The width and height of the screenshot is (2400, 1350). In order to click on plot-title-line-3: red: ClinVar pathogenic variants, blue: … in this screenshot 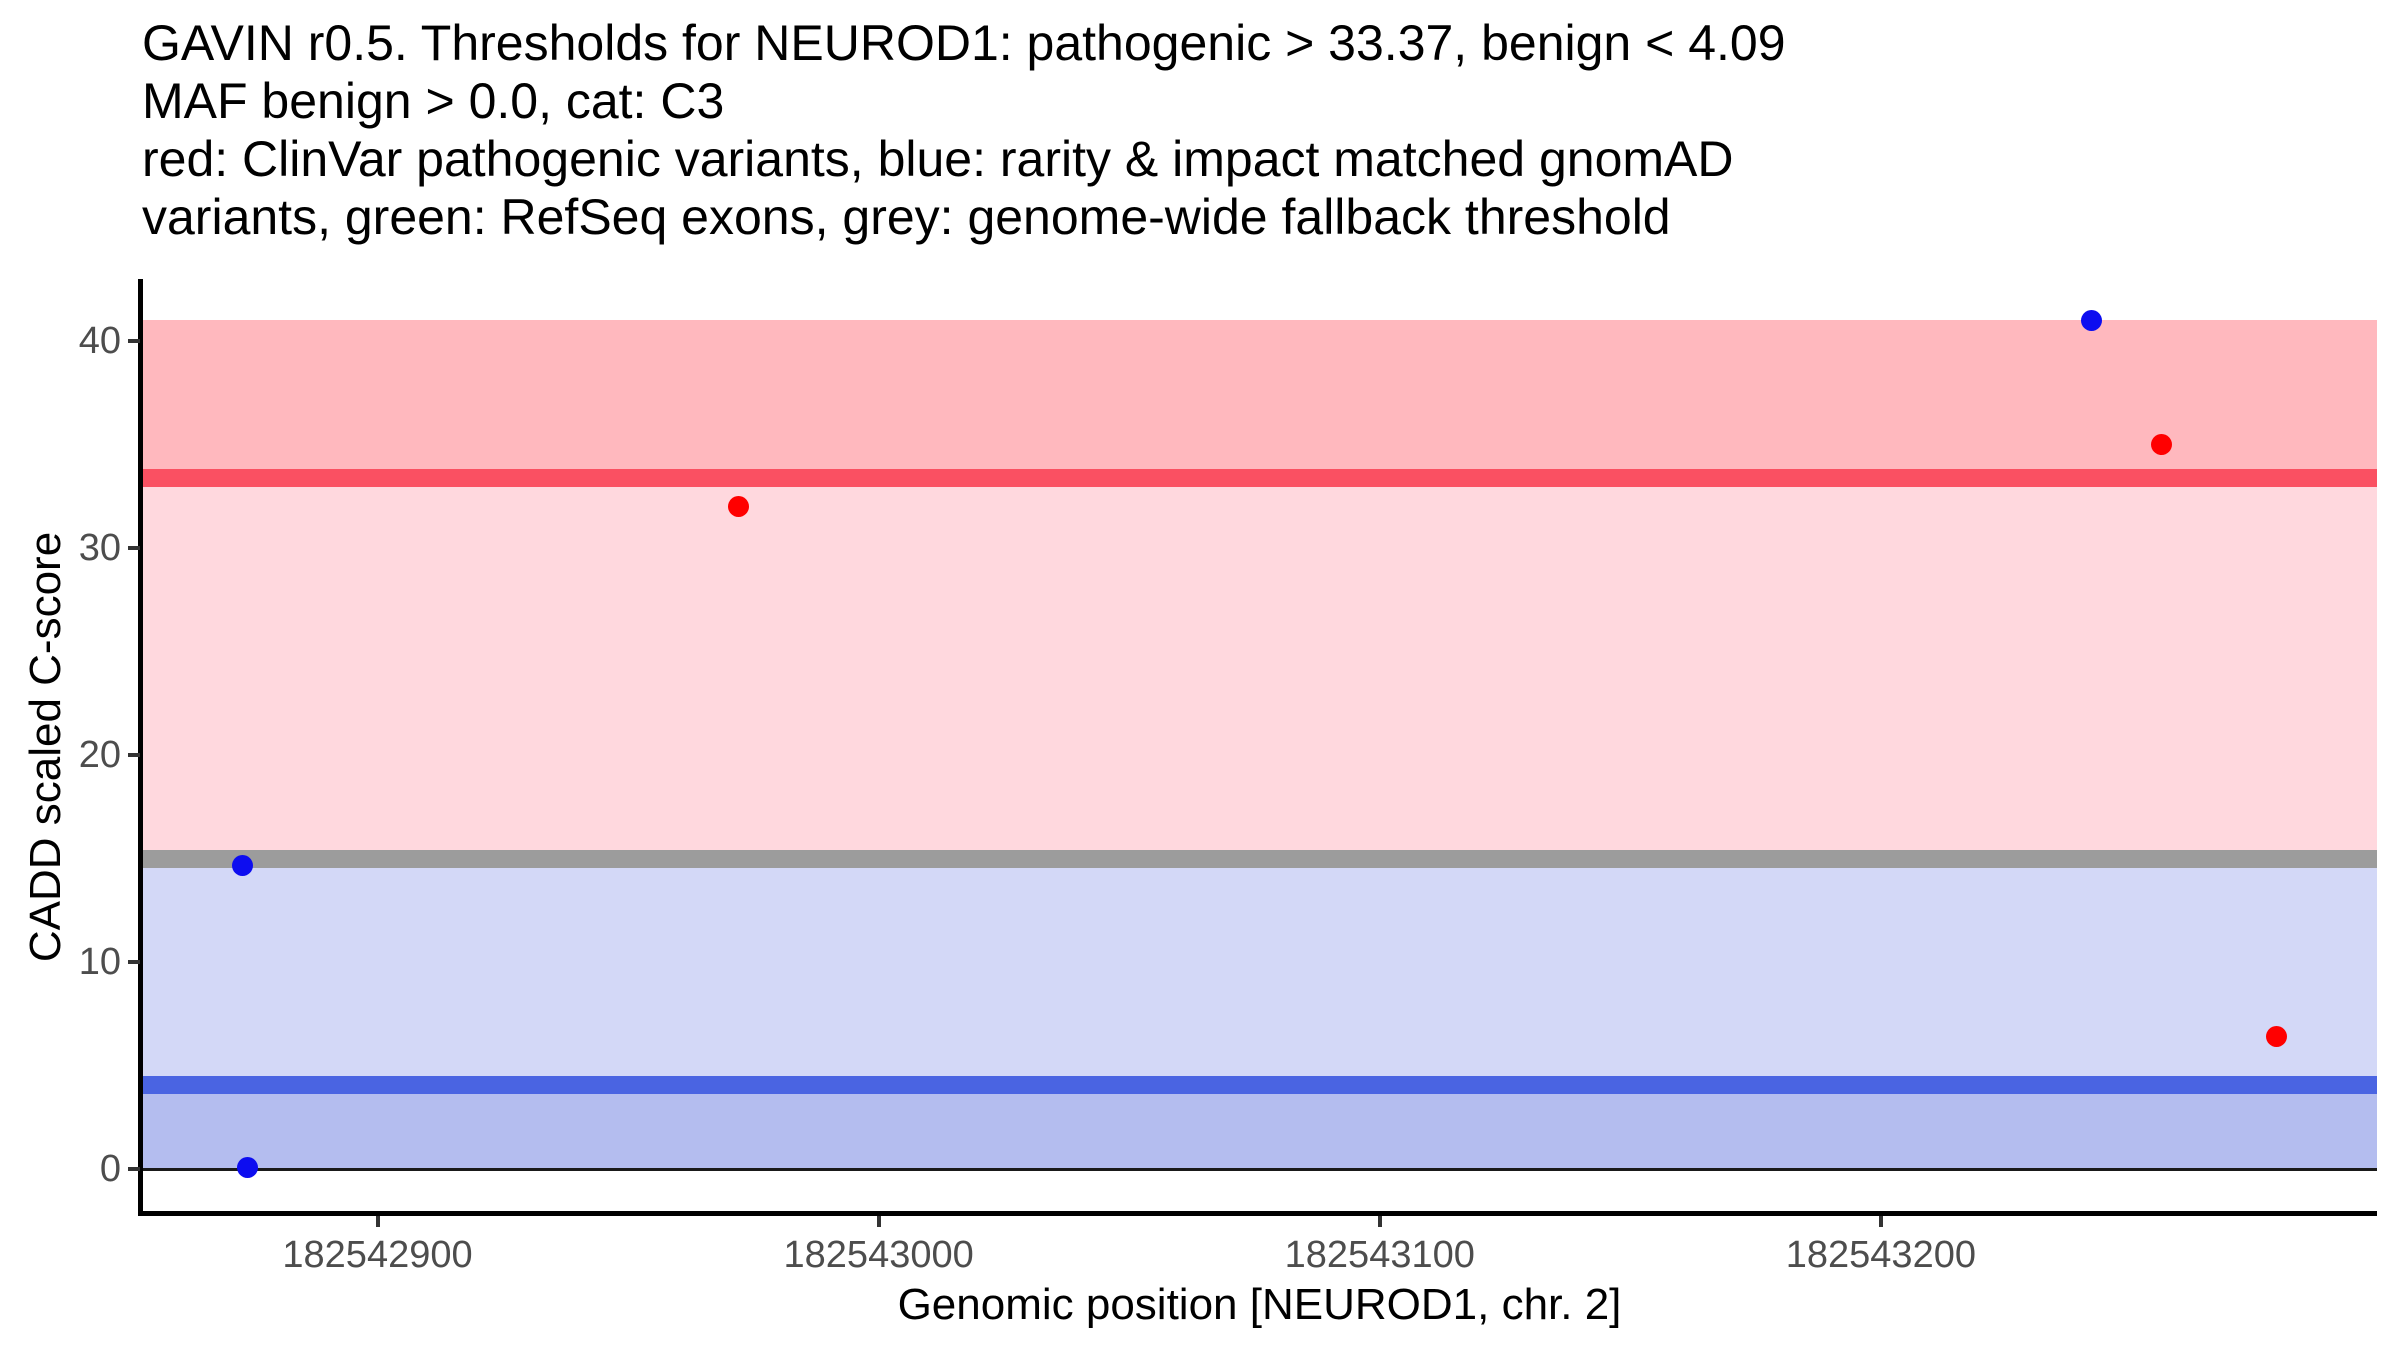, I will do `click(938, 159)`.